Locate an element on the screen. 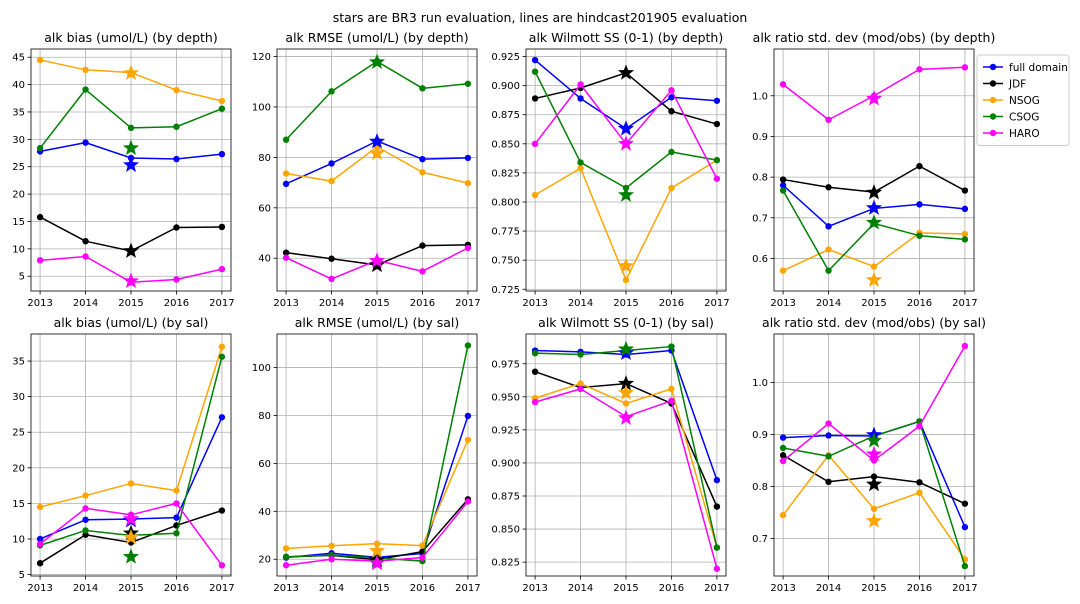  y-tick-label: 40 is located at coordinates (264, 512).